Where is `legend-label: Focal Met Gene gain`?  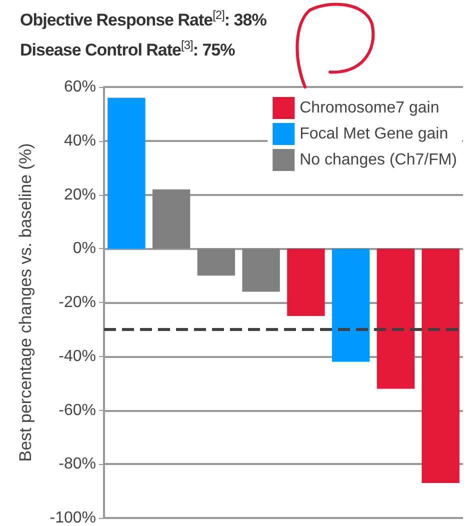 legend-label: Focal Met Gene gain is located at coordinates (374, 134).